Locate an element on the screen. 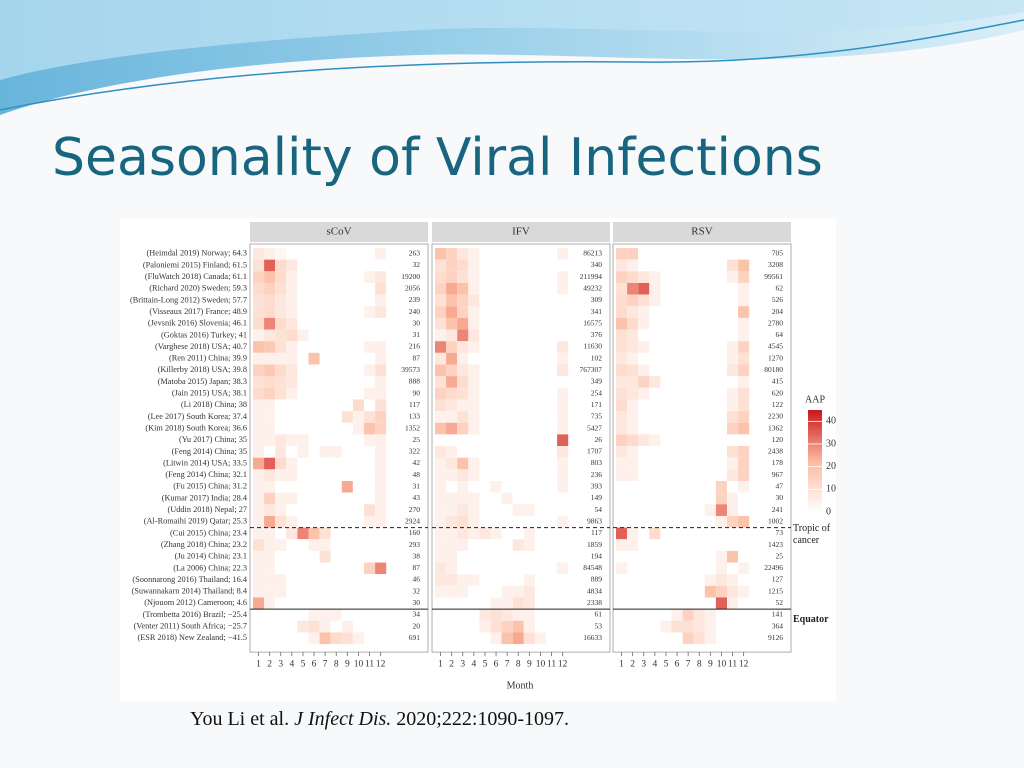  sample-count: 393 is located at coordinates (597, 486).